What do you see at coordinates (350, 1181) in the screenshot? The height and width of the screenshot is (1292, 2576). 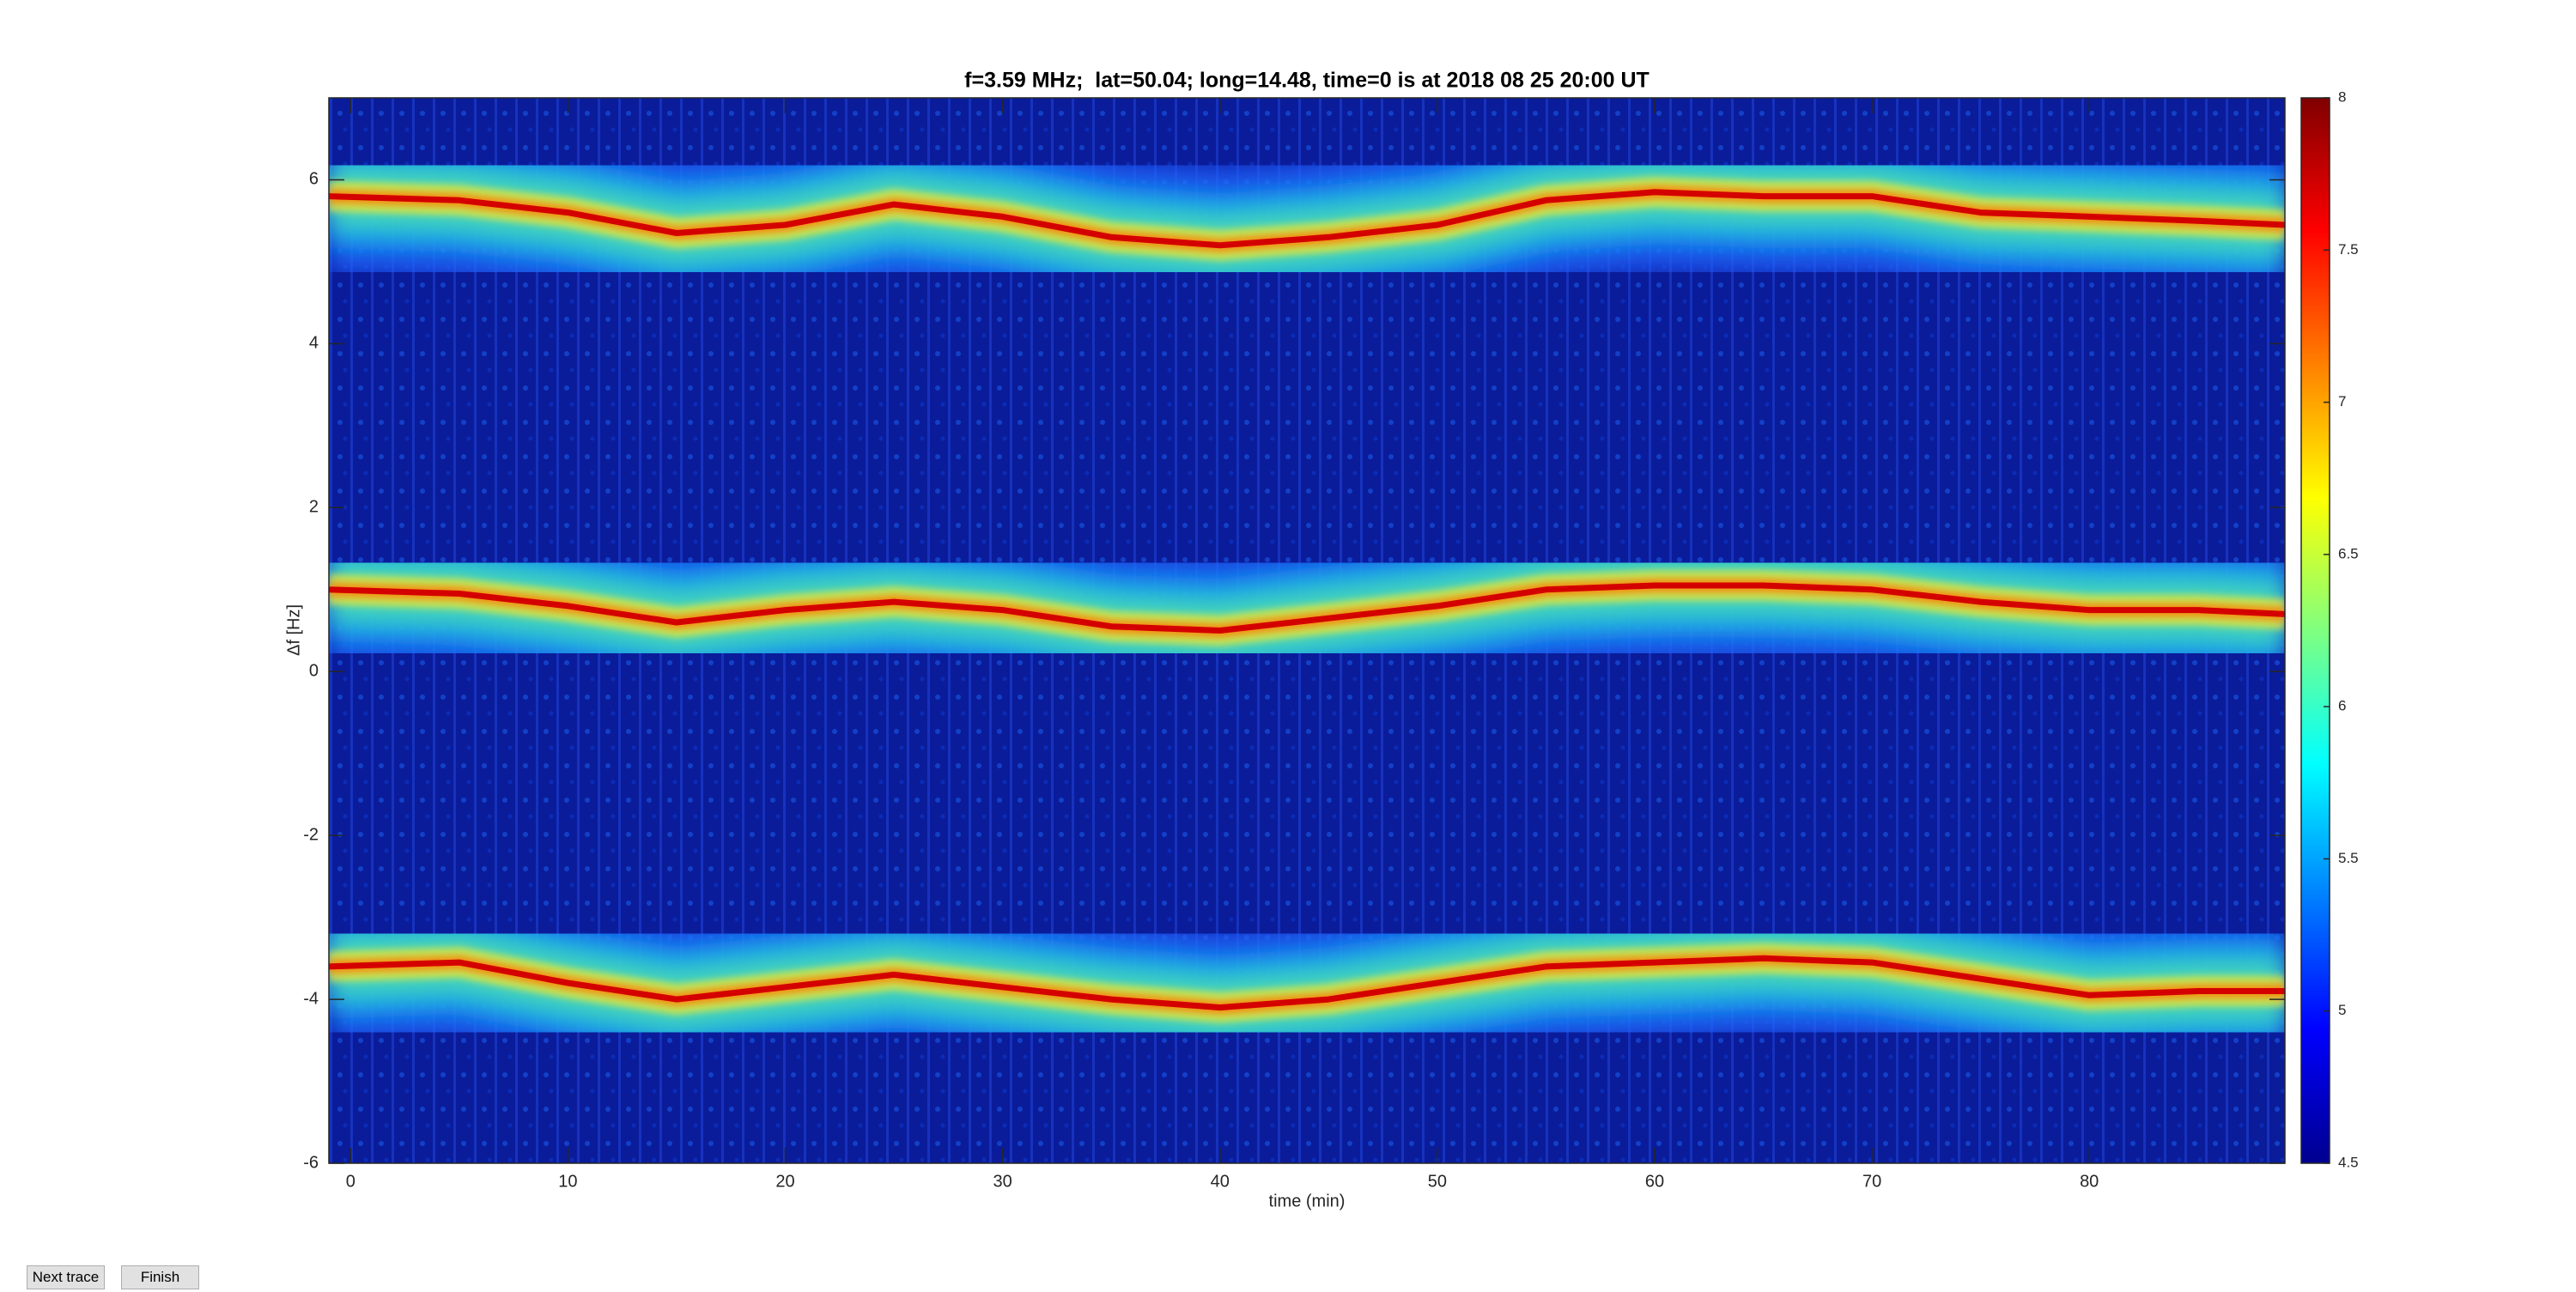 I see `x-tick-label: 0` at bounding box center [350, 1181].